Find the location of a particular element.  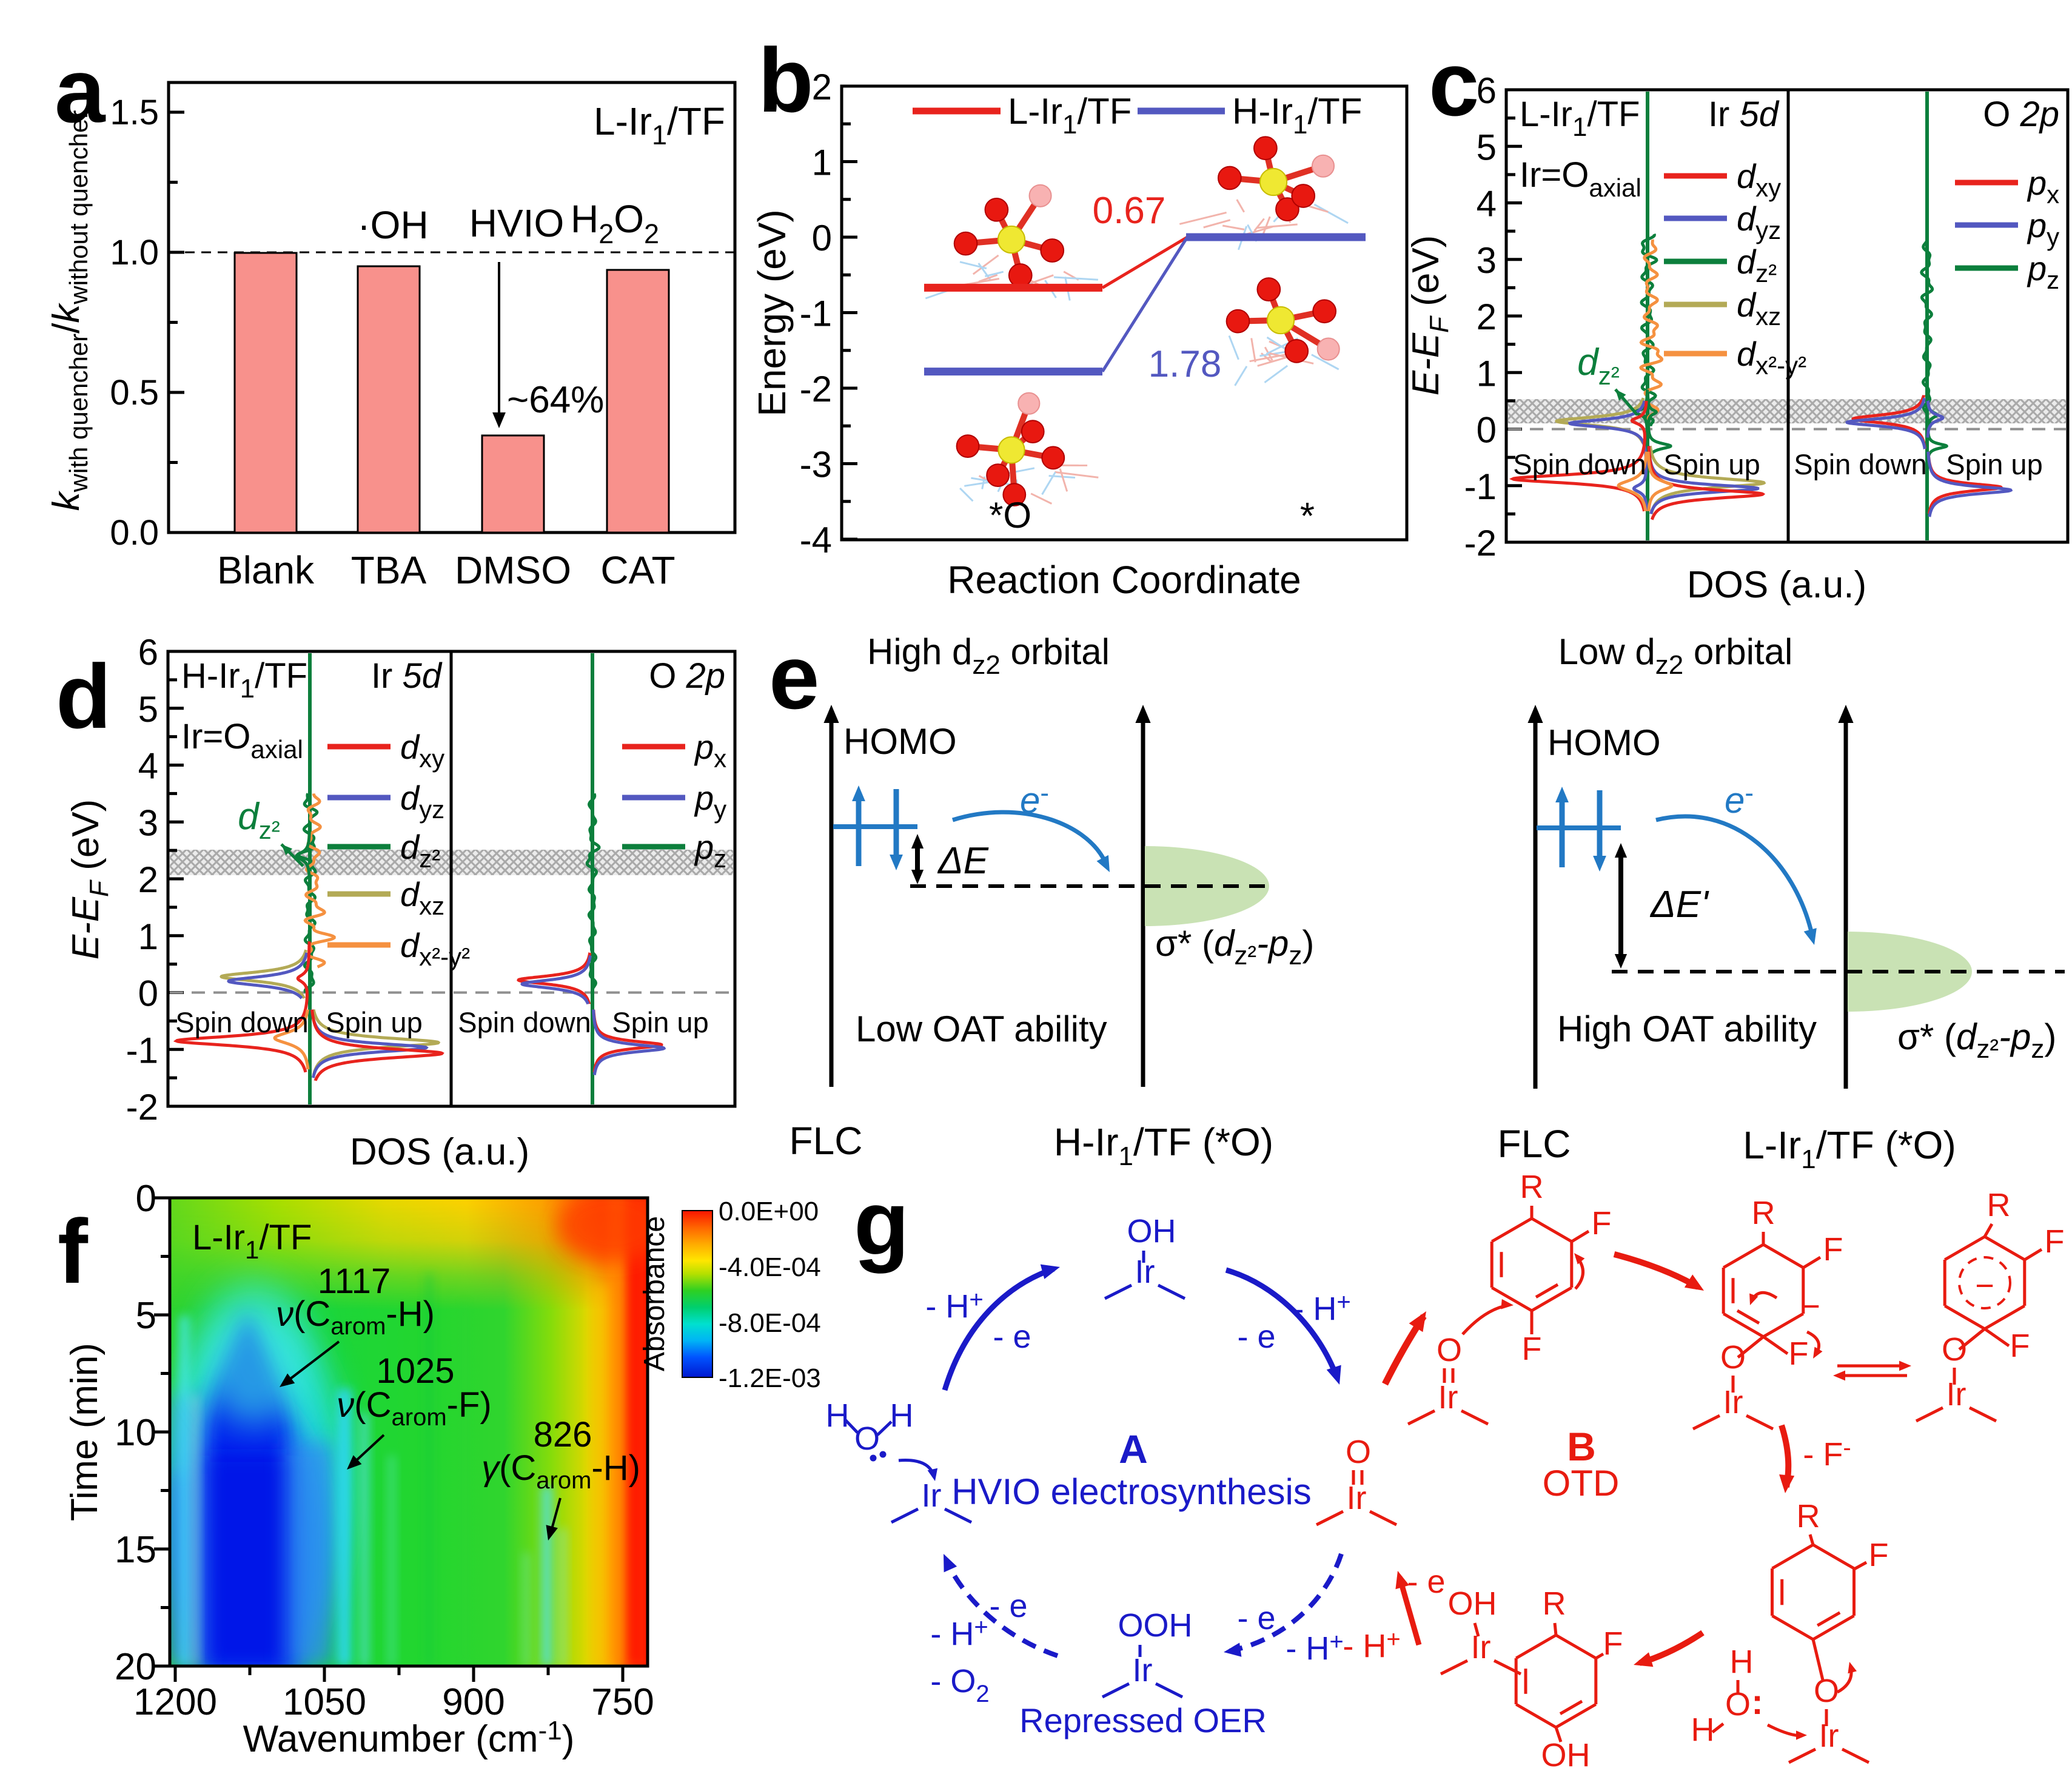

svg-text: OOH is located at coordinates (1155, 1625).